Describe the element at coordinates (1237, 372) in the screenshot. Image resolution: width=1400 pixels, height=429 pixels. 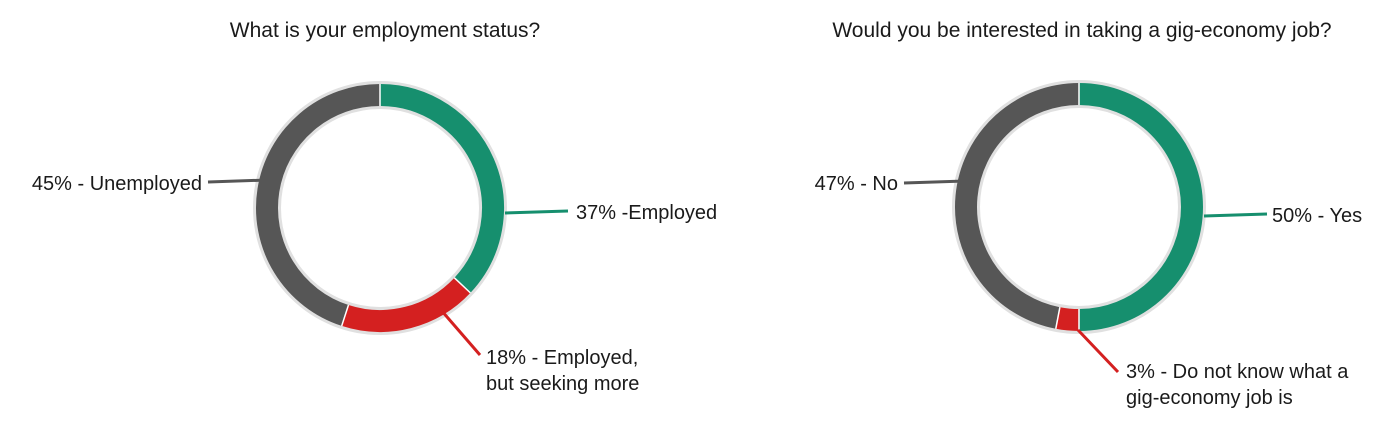
I see `slice-label-dont-know-line1: 3% - Do not know what a` at that location.